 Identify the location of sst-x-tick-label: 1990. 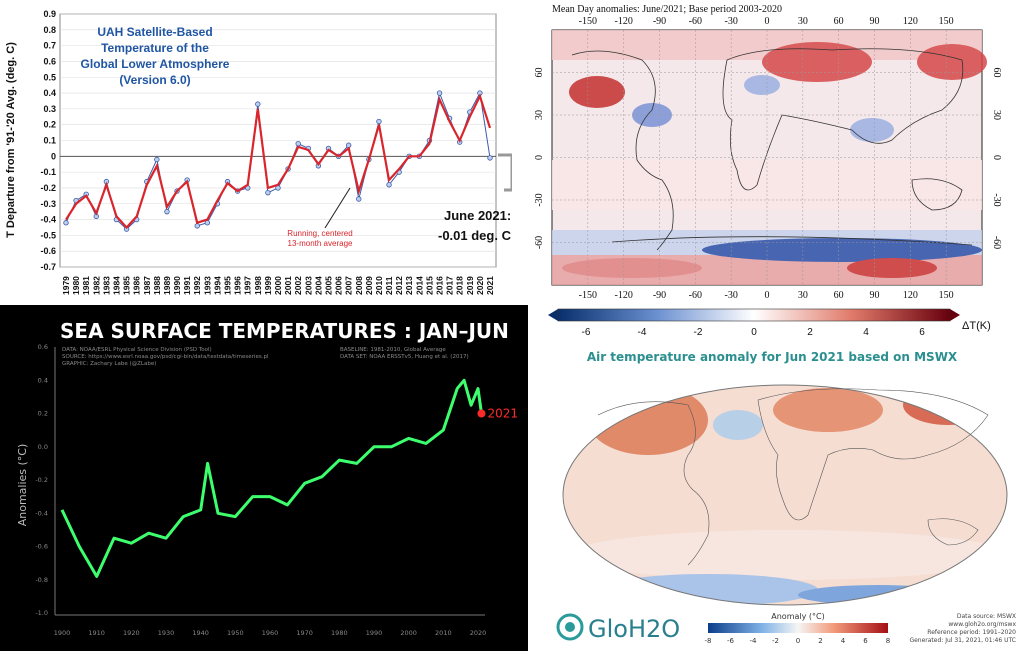
(374, 633).